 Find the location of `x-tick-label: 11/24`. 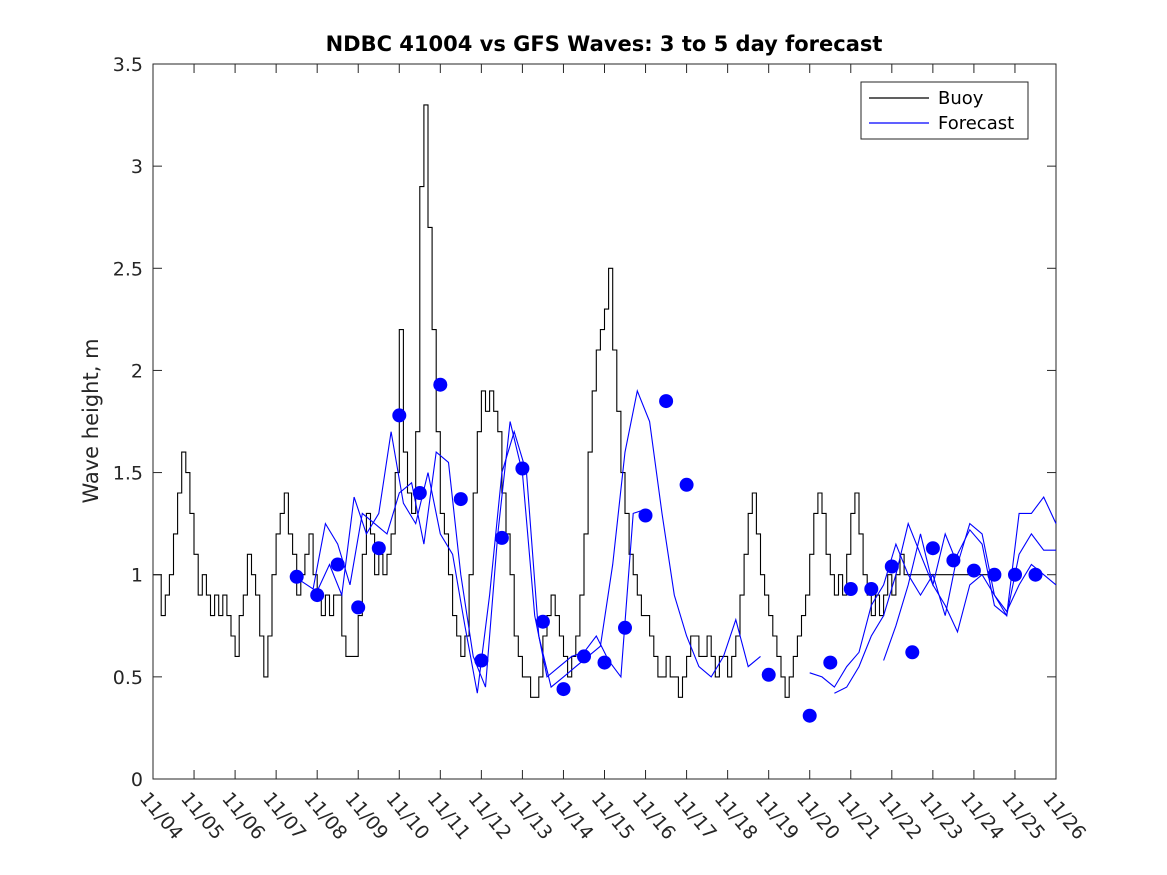

x-tick-label: 11/24 is located at coordinates (982, 816).